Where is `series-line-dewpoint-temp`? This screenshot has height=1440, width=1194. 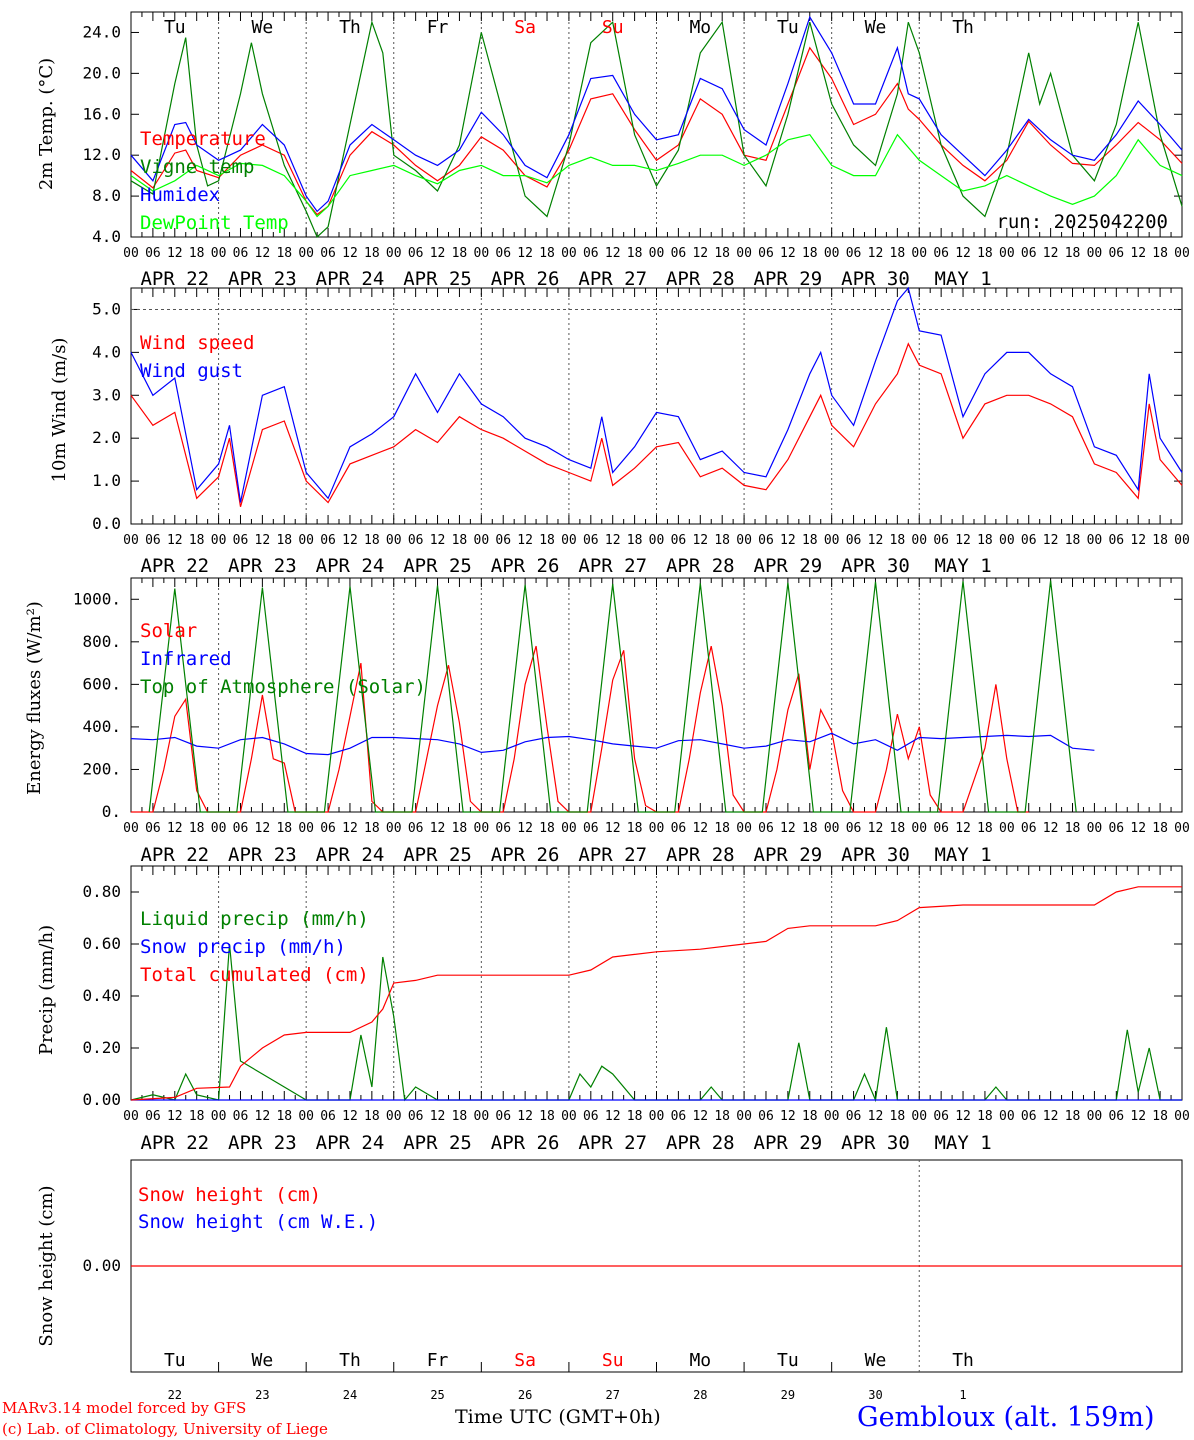 series-line-dewpoint-temp is located at coordinates (656, 175).